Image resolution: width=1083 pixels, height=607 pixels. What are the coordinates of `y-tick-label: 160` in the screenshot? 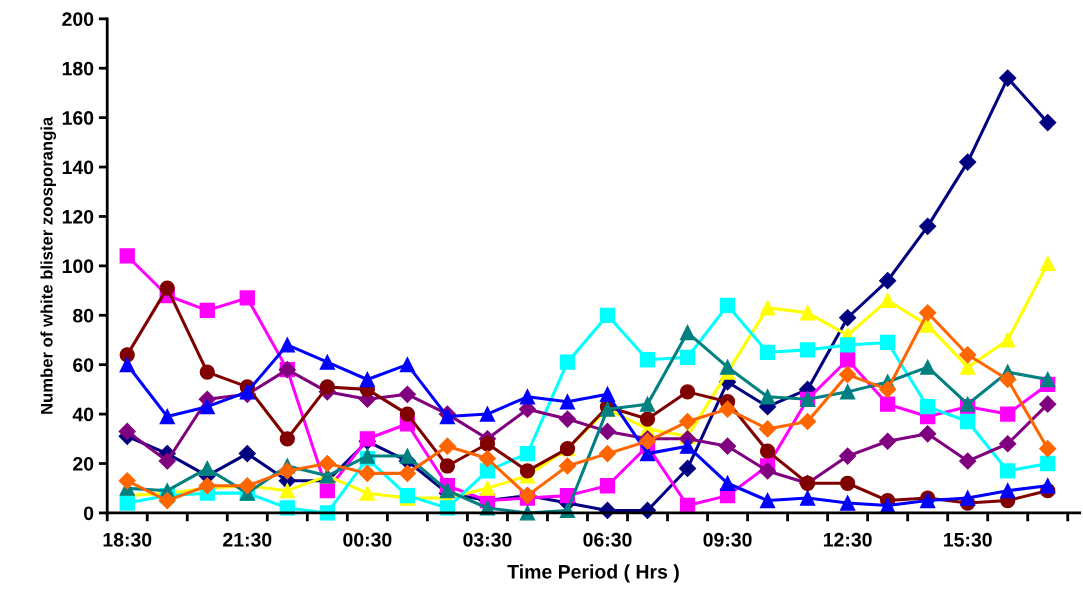 It's located at (78, 118).